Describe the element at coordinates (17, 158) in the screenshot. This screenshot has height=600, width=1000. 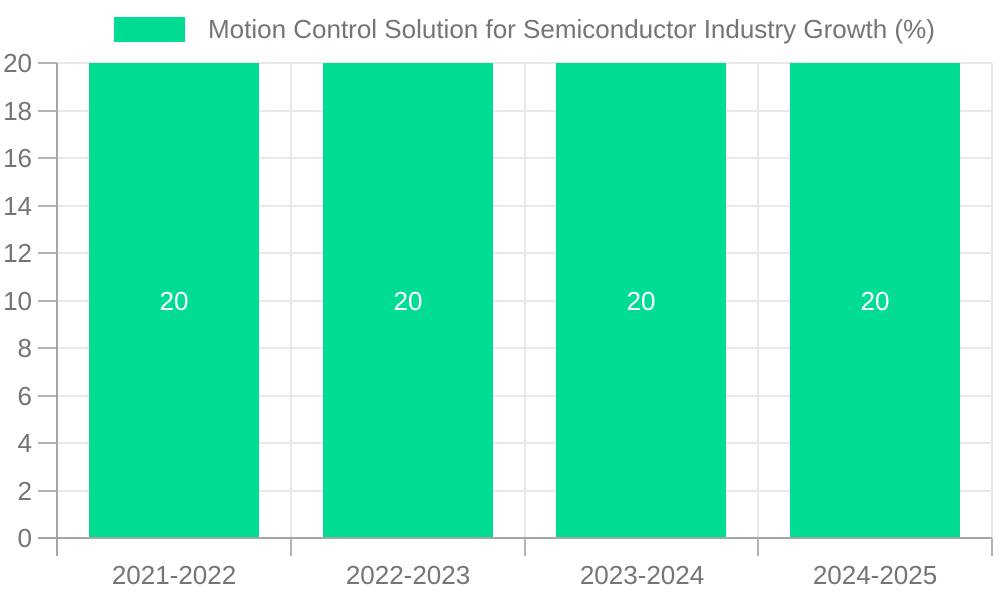
I see `y-tick-label: 16` at that location.